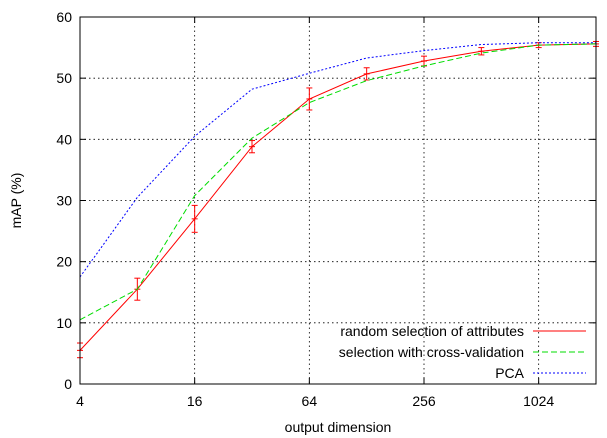 This screenshot has height=438, width=607. What do you see at coordinates (80, 401) in the screenshot?
I see `x-tick-label: 4` at bounding box center [80, 401].